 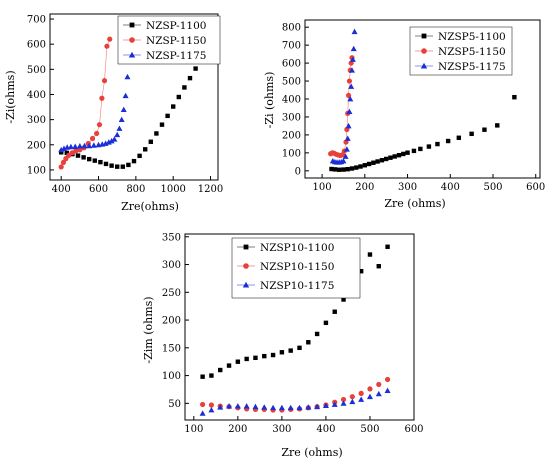 What do you see at coordinates (281, 429) in the screenshot?
I see `x-tick-label: 300` at bounding box center [281, 429].